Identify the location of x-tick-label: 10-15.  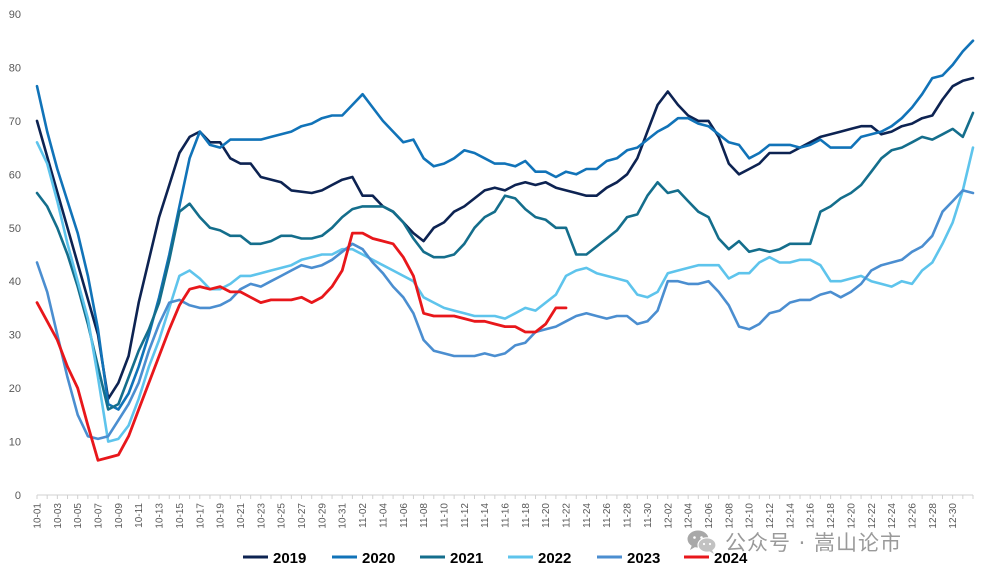
(180, 516).